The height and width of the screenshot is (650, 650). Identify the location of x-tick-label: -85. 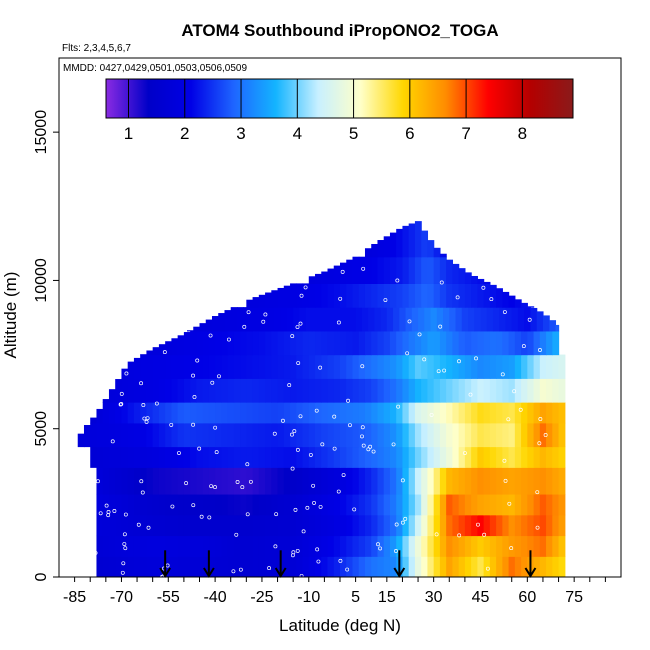
(74, 597).